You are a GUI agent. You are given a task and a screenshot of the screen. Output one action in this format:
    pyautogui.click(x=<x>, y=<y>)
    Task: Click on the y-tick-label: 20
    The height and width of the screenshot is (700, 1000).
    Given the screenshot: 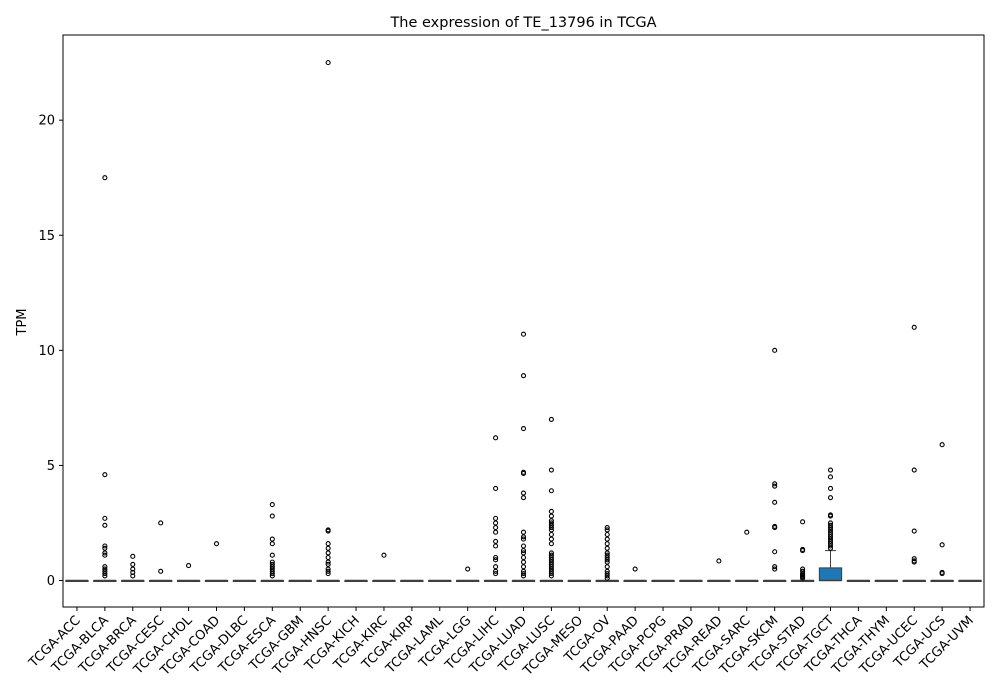 What is the action you would take?
    pyautogui.click(x=46, y=121)
    